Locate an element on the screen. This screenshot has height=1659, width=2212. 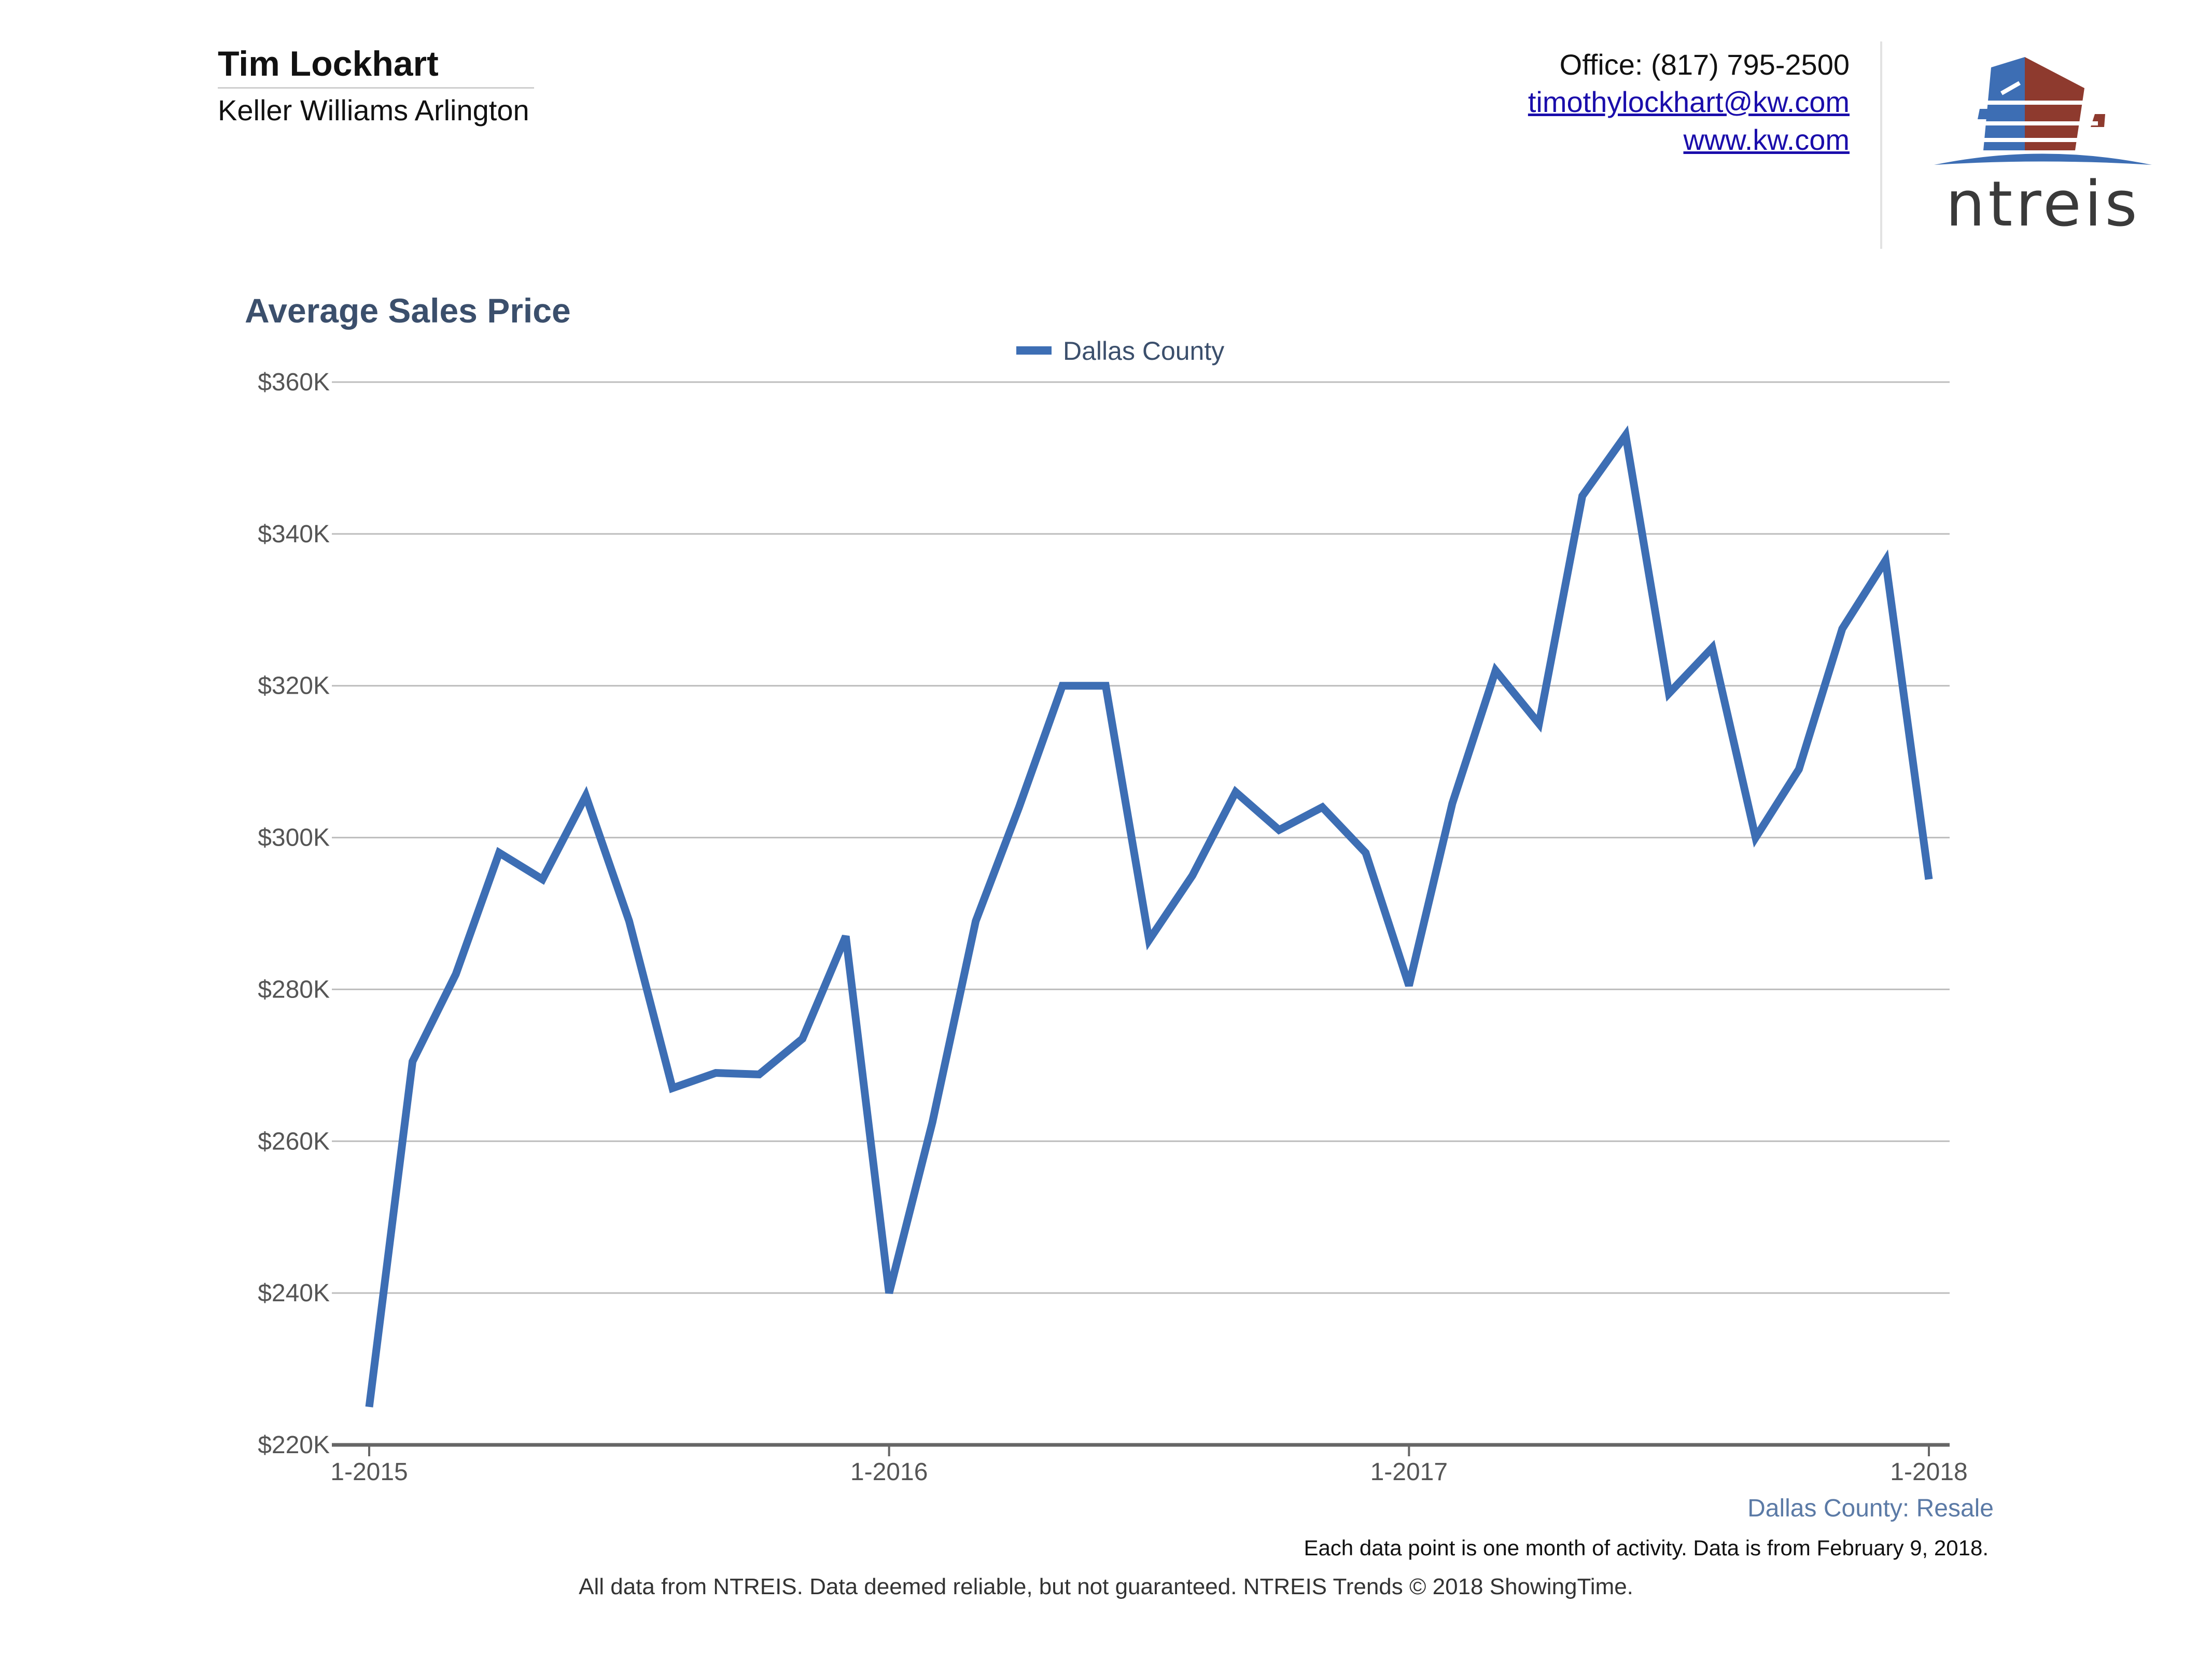
x-tick-label: 1-2016 is located at coordinates (889, 1472).